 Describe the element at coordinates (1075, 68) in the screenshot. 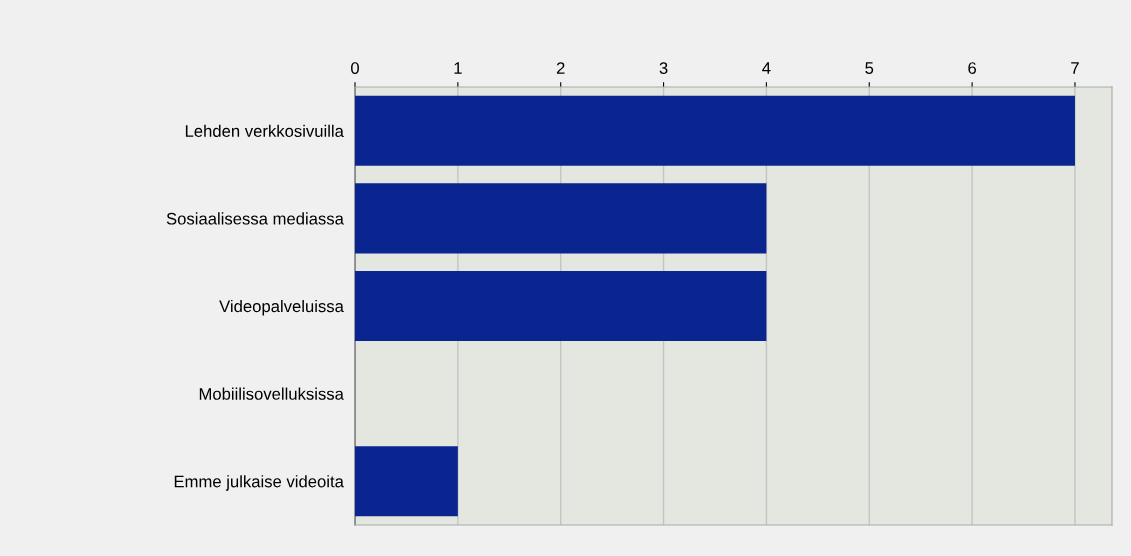

I see `x-tick-label: 7` at that location.